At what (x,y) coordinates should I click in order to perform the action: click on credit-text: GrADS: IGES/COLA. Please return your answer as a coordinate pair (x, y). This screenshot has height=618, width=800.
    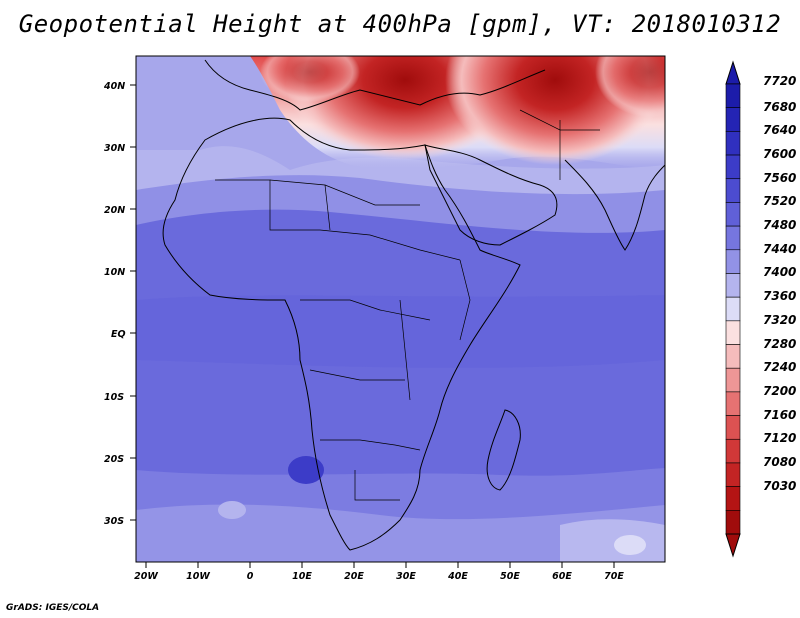
    Looking at the image, I should click on (53, 608).